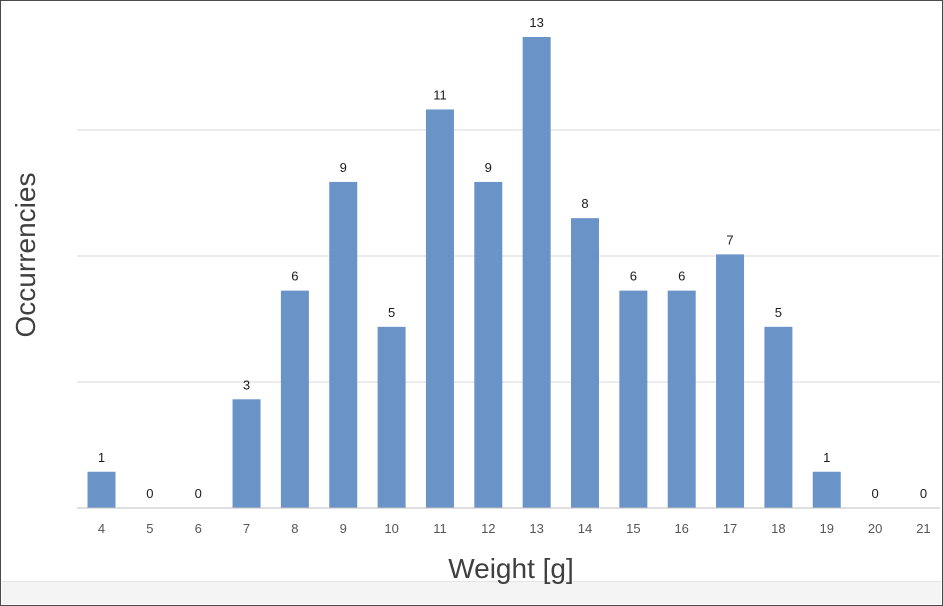  I want to click on x-tick-label: 4, so click(101, 528).